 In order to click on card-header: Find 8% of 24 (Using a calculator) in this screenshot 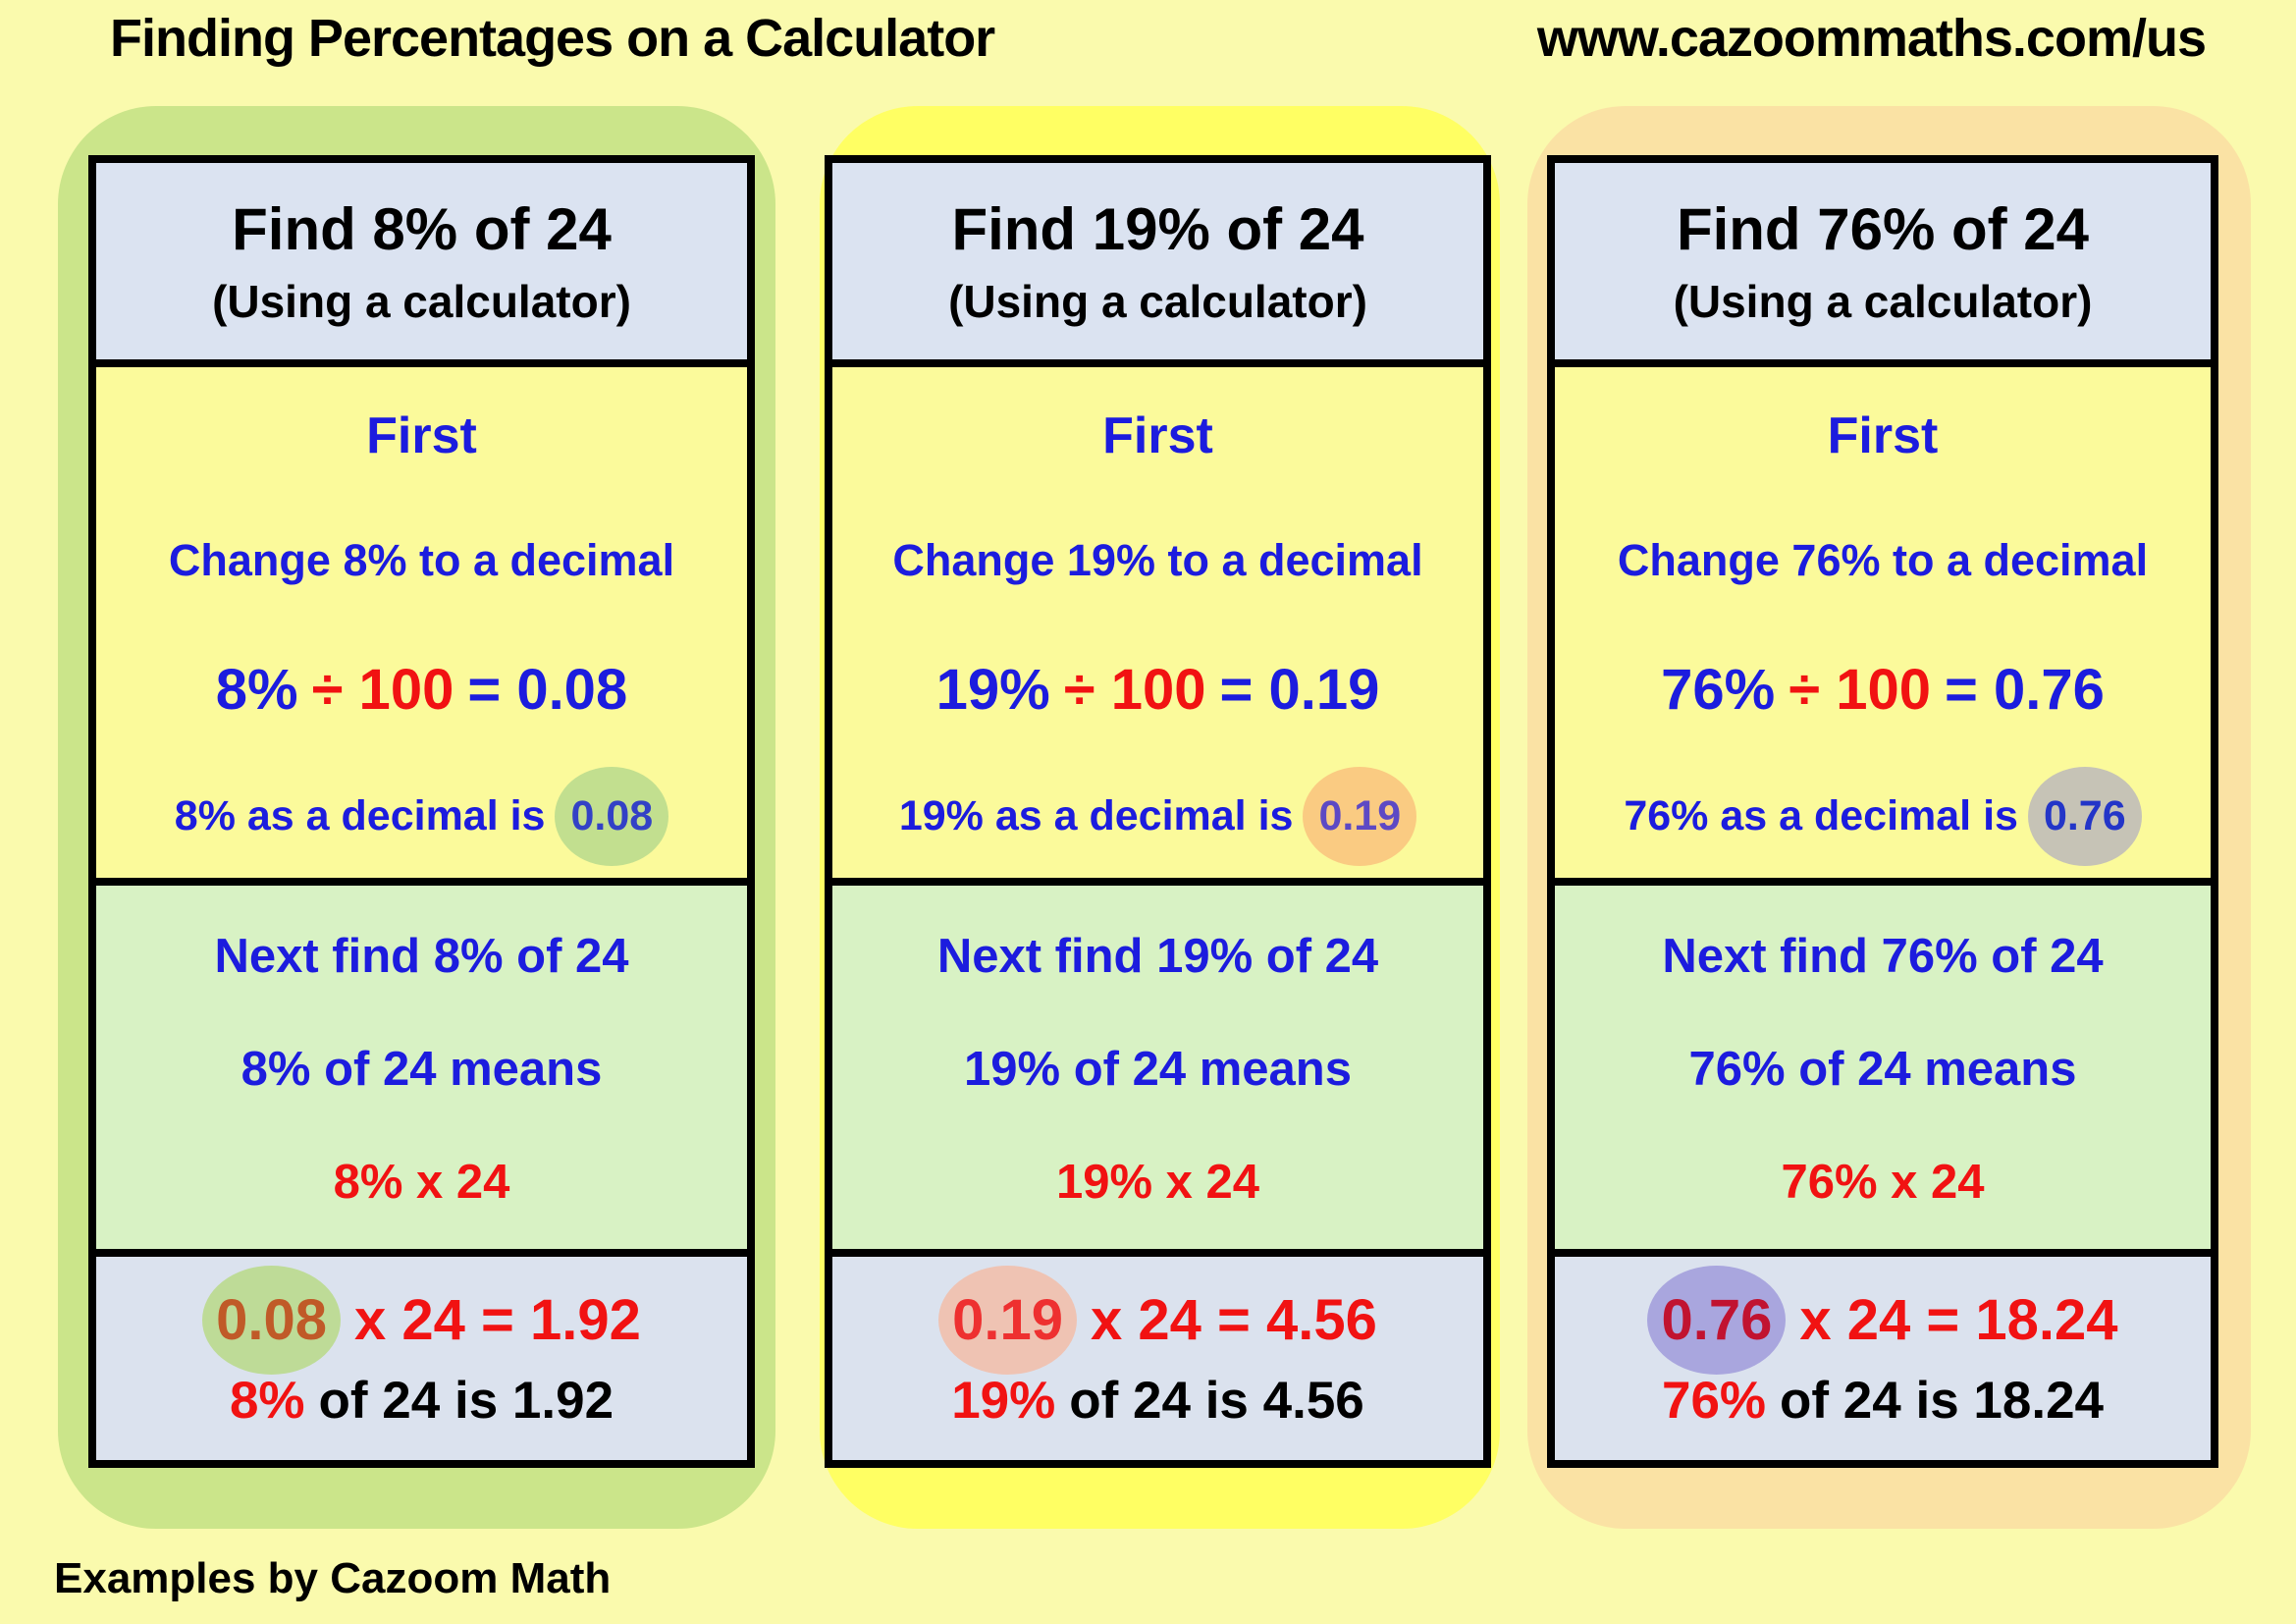, I will do `click(422, 261)`.